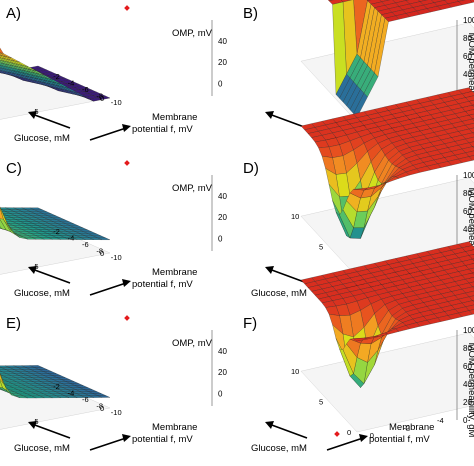 This screenshot has height=466, width=474. Describe the element at coordinates (467, 211) in the screenshot. I see `z-tick-label: 60` at that location.